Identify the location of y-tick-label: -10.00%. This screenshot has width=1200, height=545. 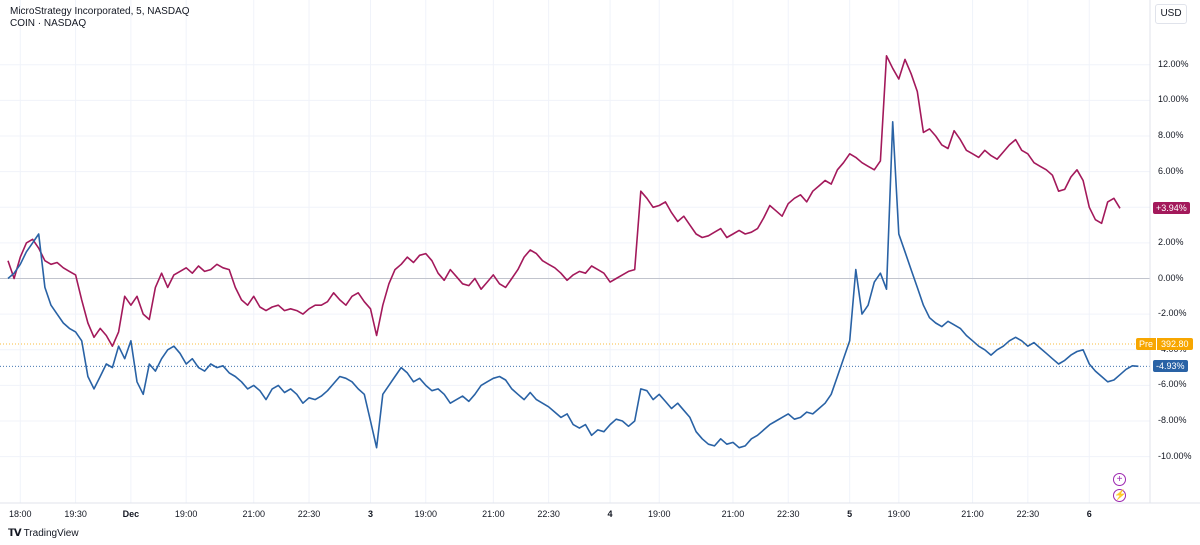
(1175, 455).